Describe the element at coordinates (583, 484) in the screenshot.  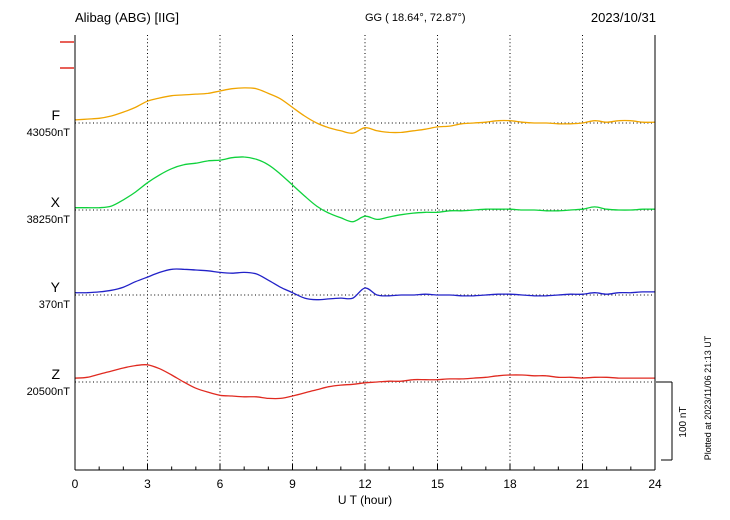
I see `x-tick-label-21: 21` at that location.